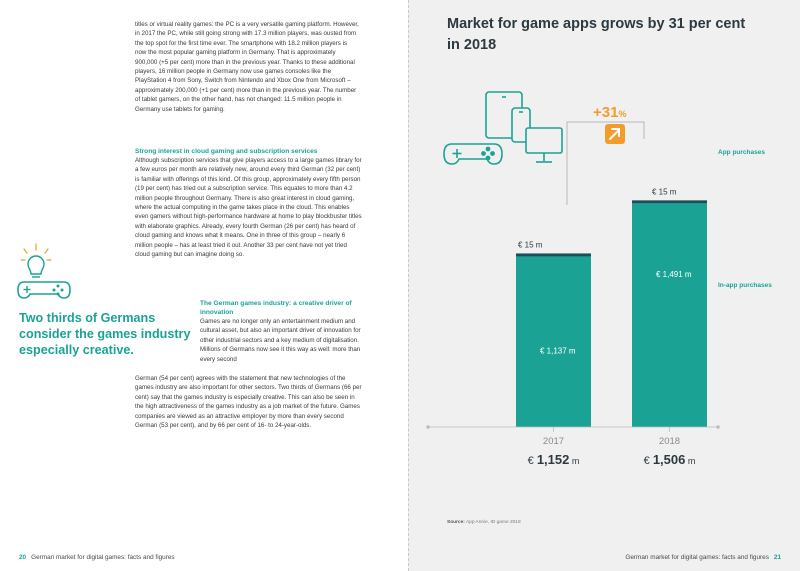 Image resolution: width=800 pixels, height=571 pixels. Describe the element at coordinates (605, 163) in the screenshot. I see `growth-bracket` at that location.